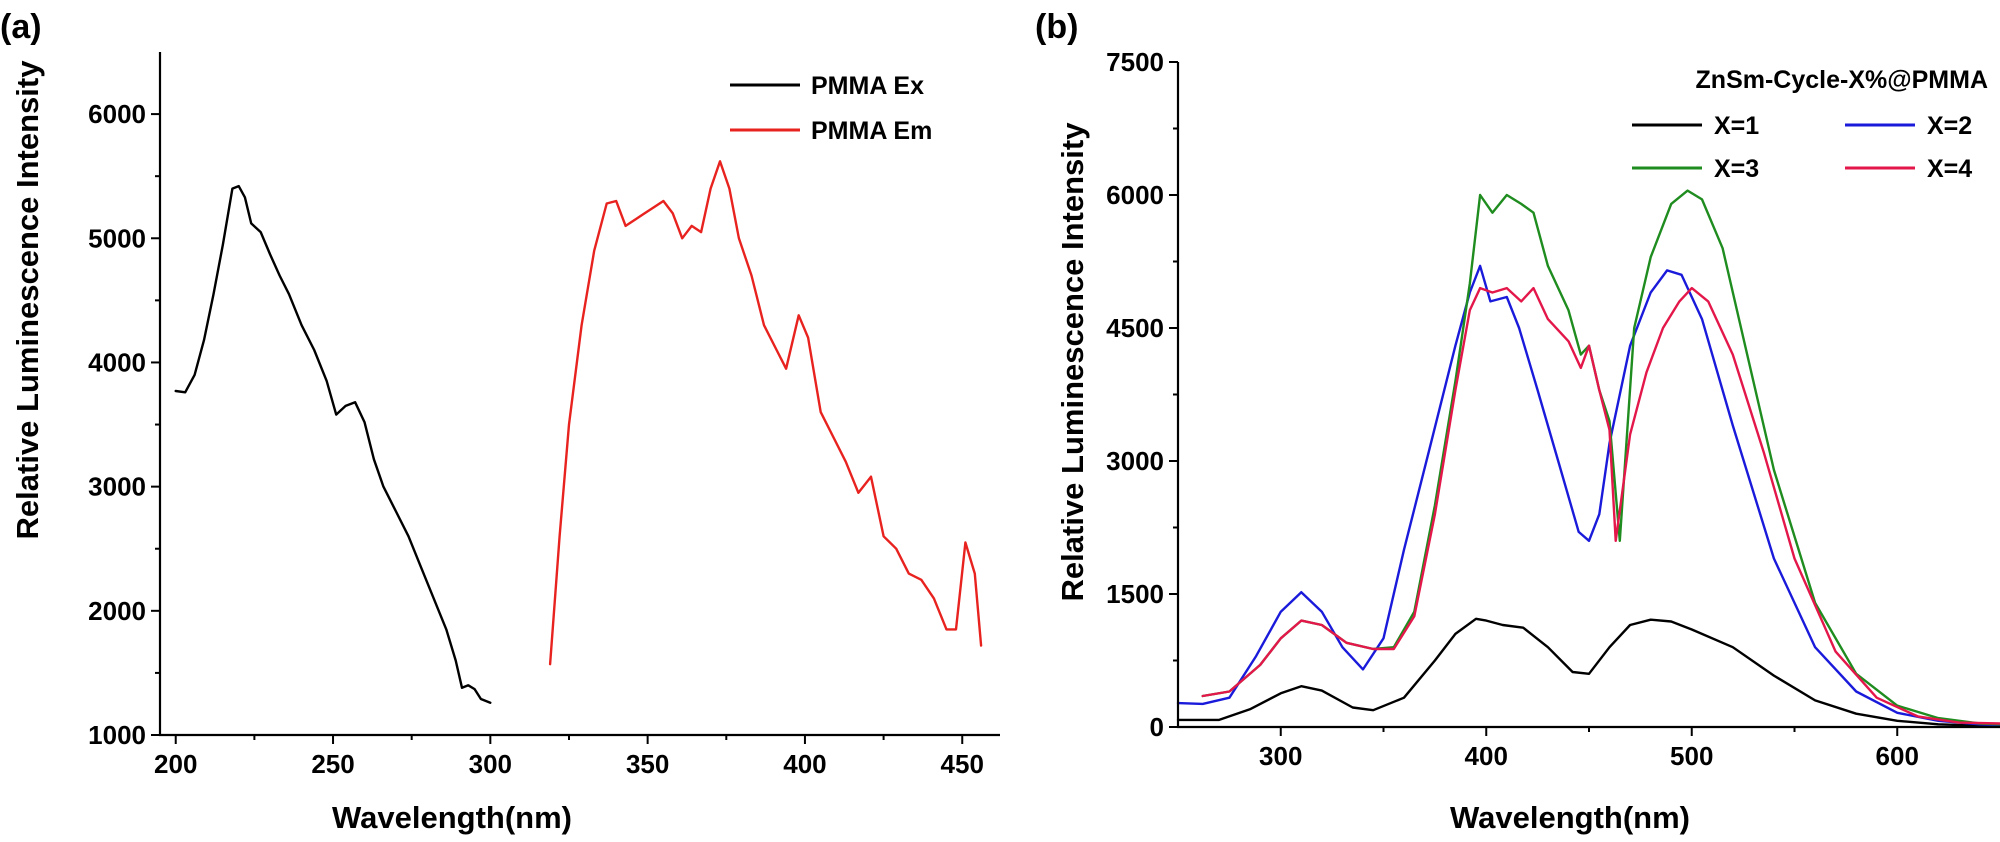 Image resolution: width=2000 pixels, height=842 pixels. Describe the element at coordinates (1570, 817) in the screenshot. I see `panel-b-x-axis-title: Wavelength(nm)` at that location.